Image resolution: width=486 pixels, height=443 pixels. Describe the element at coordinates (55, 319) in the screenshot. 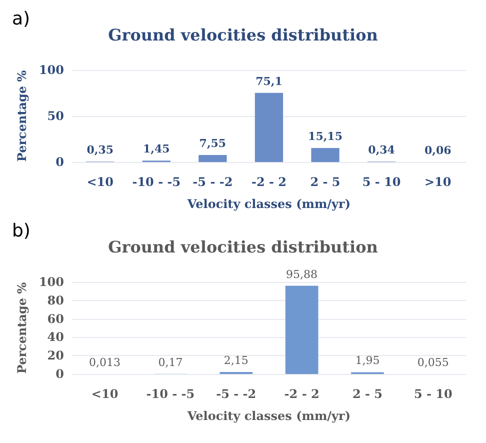

I see `y-tick-label: 60` at that location.